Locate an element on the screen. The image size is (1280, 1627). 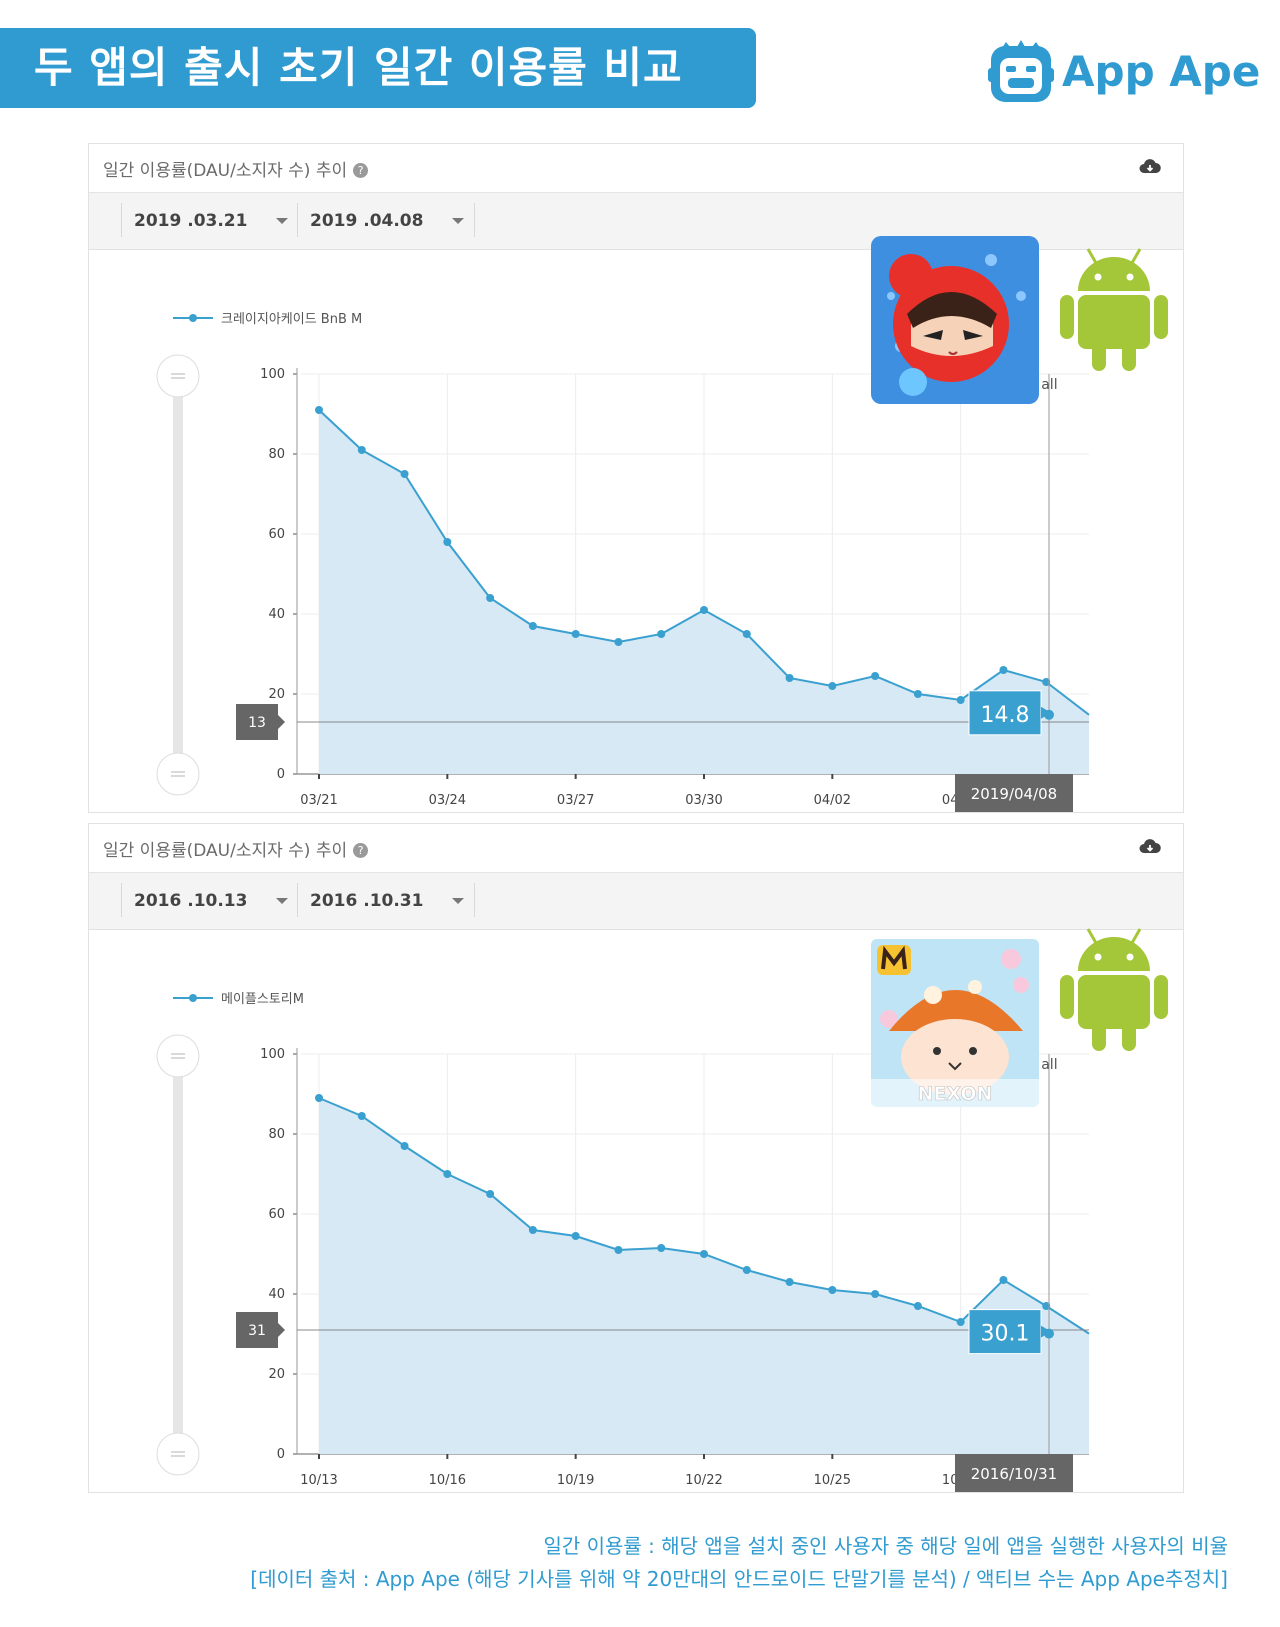
x-tick-label: 03/21 is located at coordinates (318, 800).